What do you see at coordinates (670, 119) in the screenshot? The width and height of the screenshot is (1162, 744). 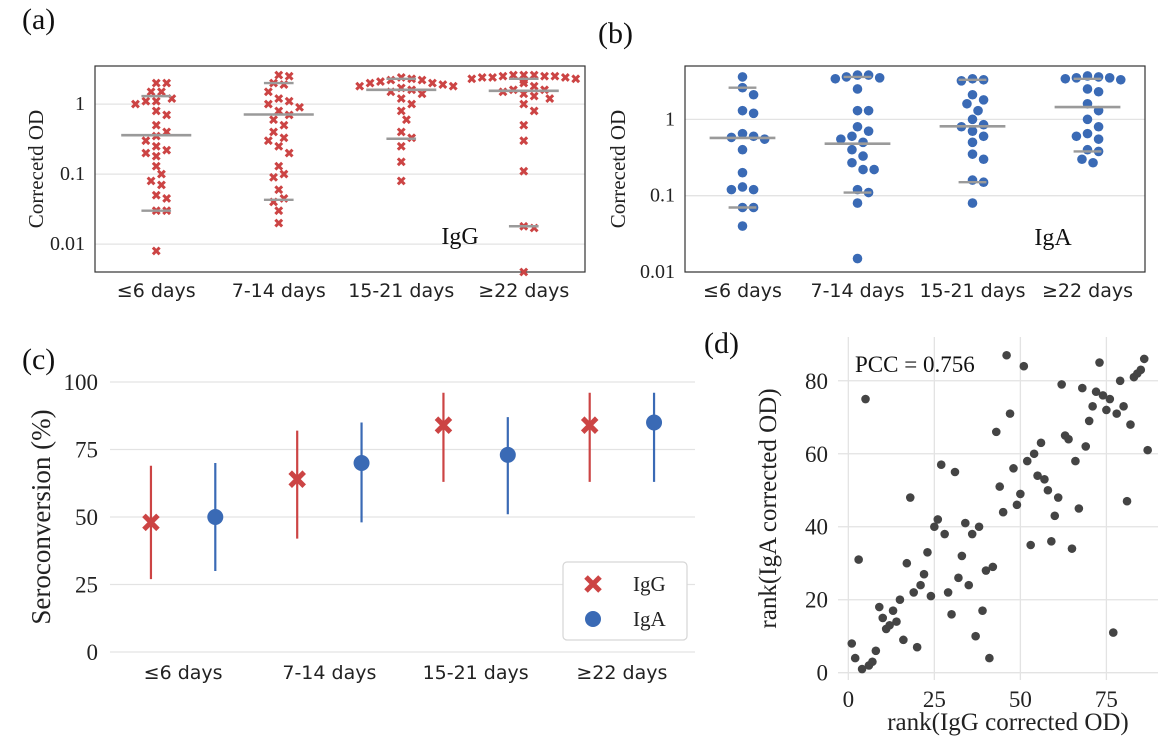 I see `y-tick-label: 1` at bounding box center [670, 119].